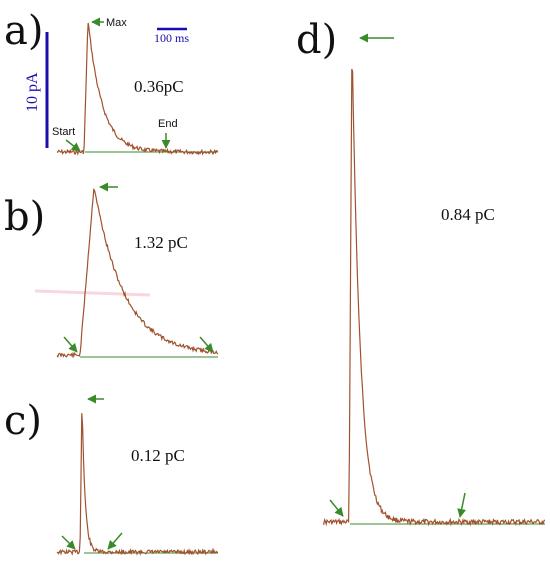 This screenshot has width=550, height=568. Describe the element at coordinates (68, 542) in the screenshot. I see `panel-c-start-arrow` at that location.